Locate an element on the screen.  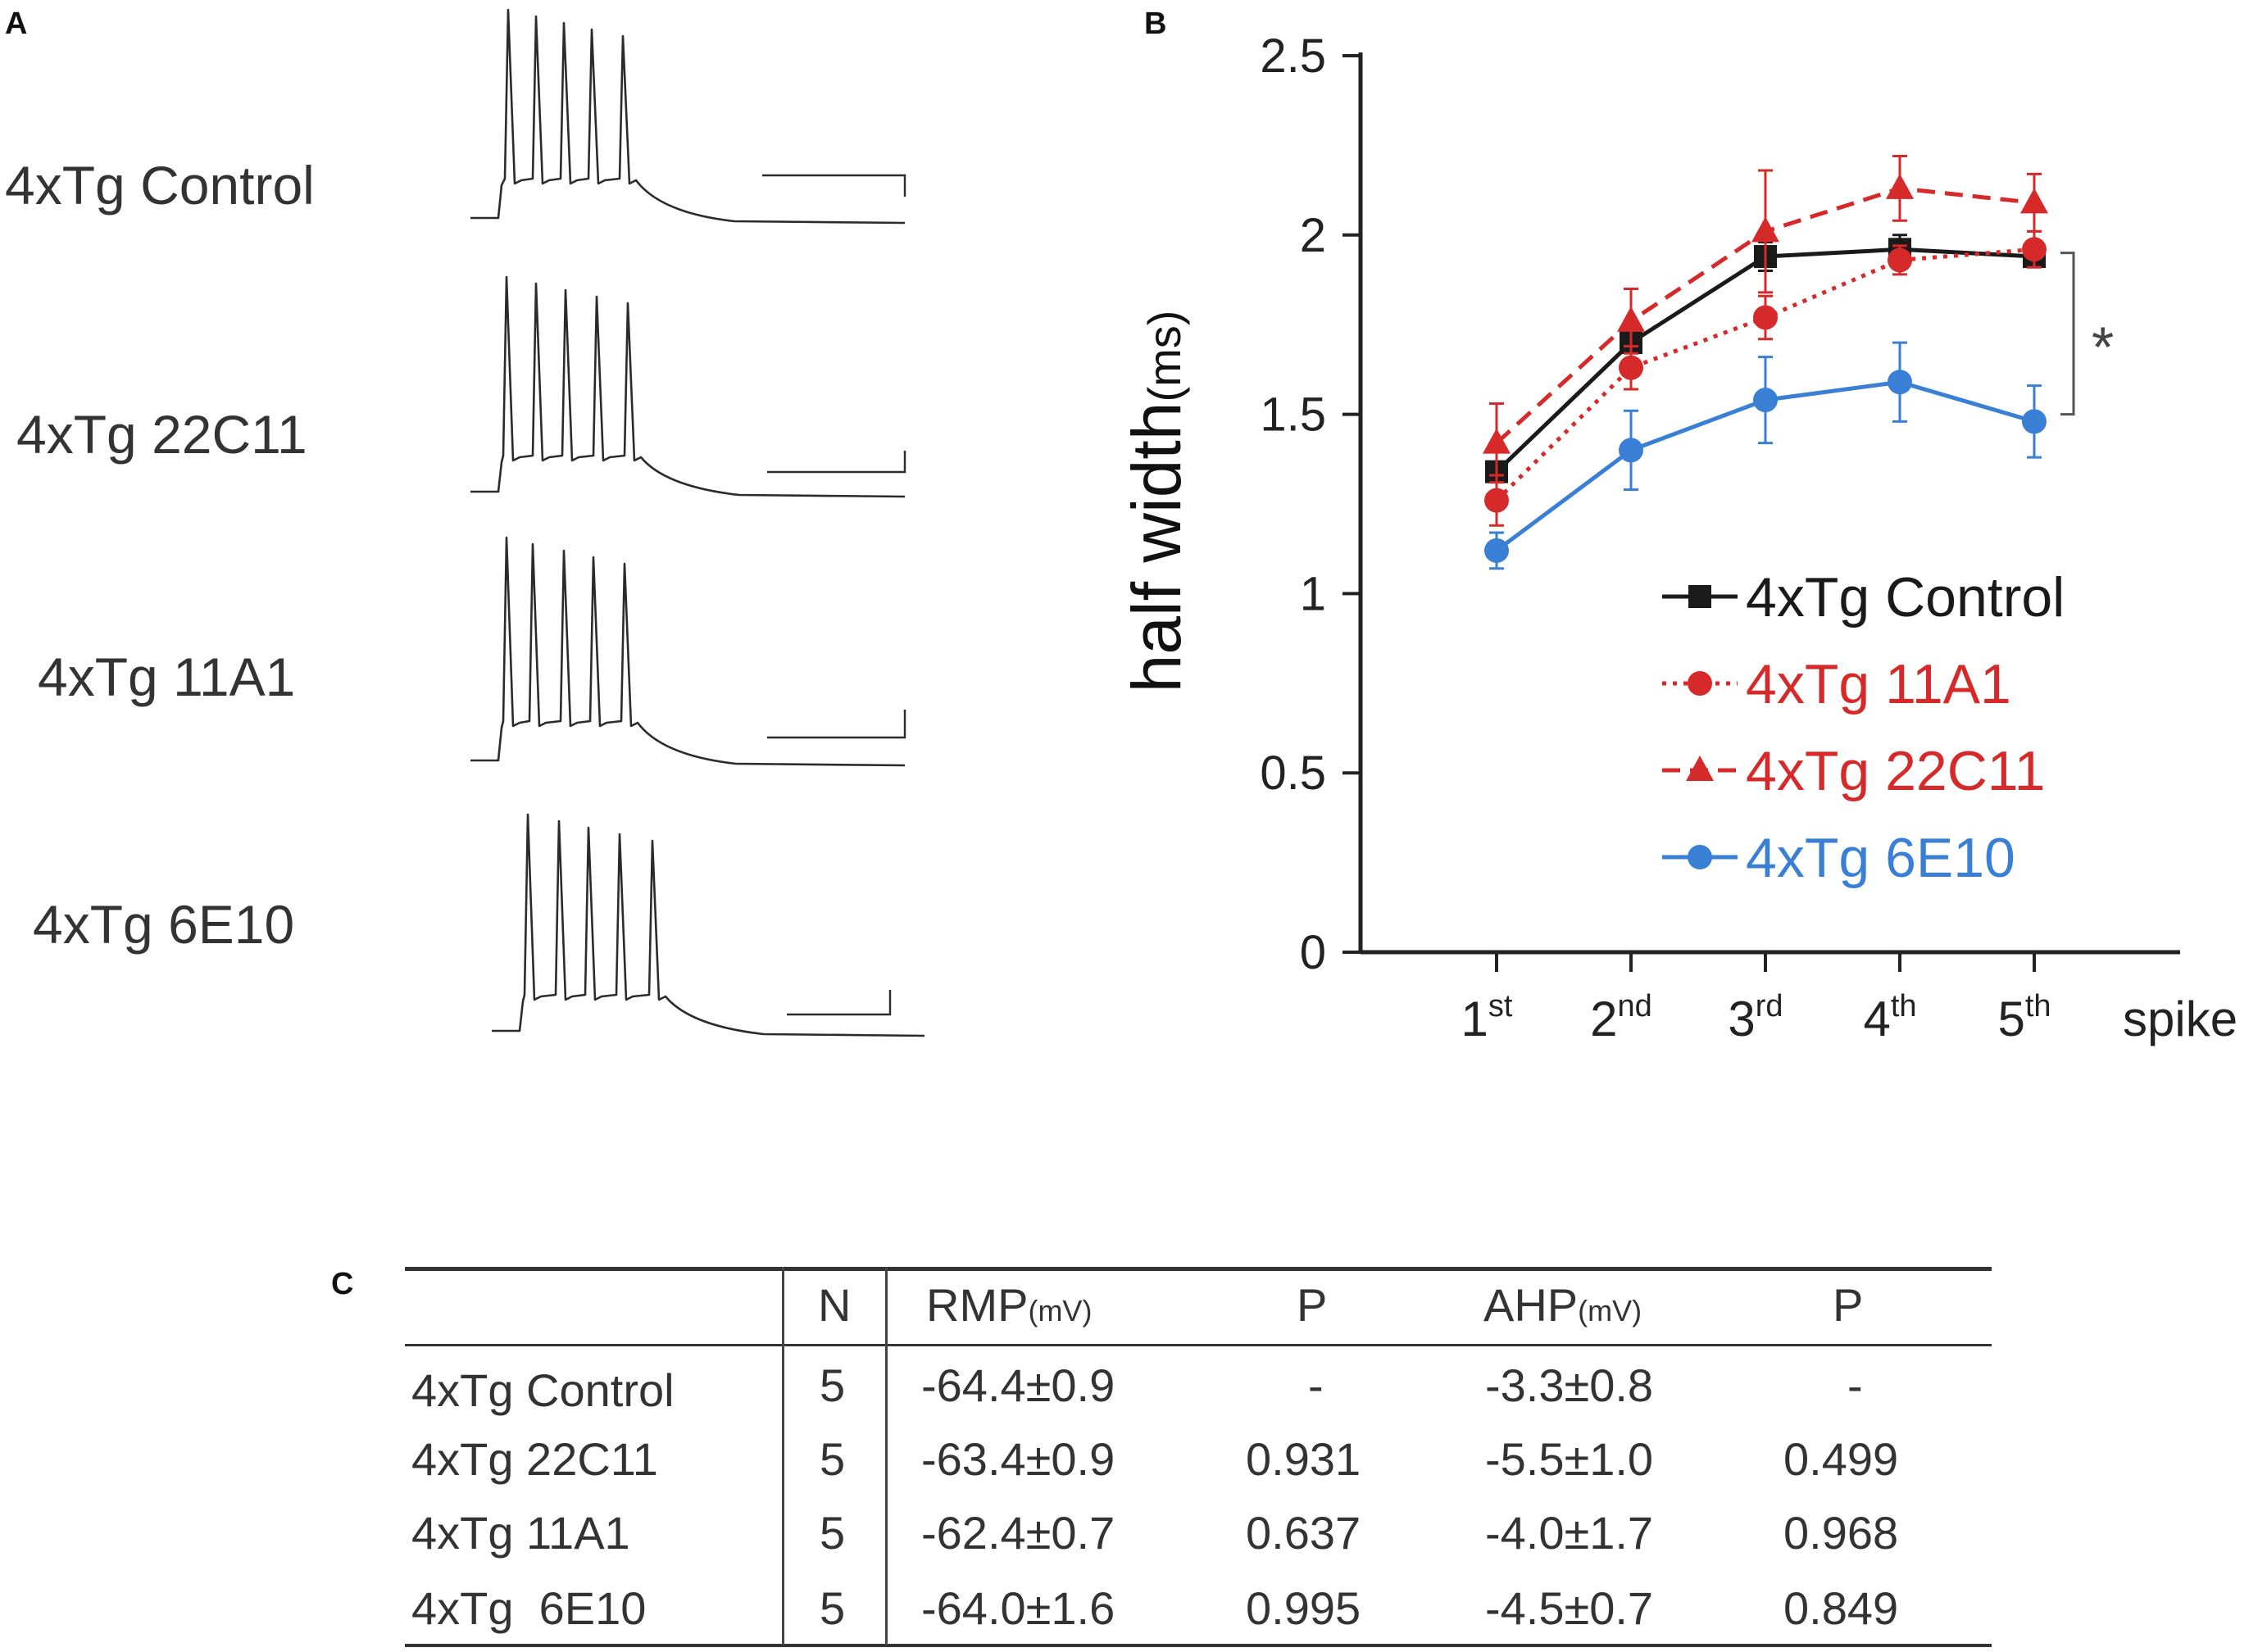
x-tick-label: 1st is located at coordinates (1487, 1018).